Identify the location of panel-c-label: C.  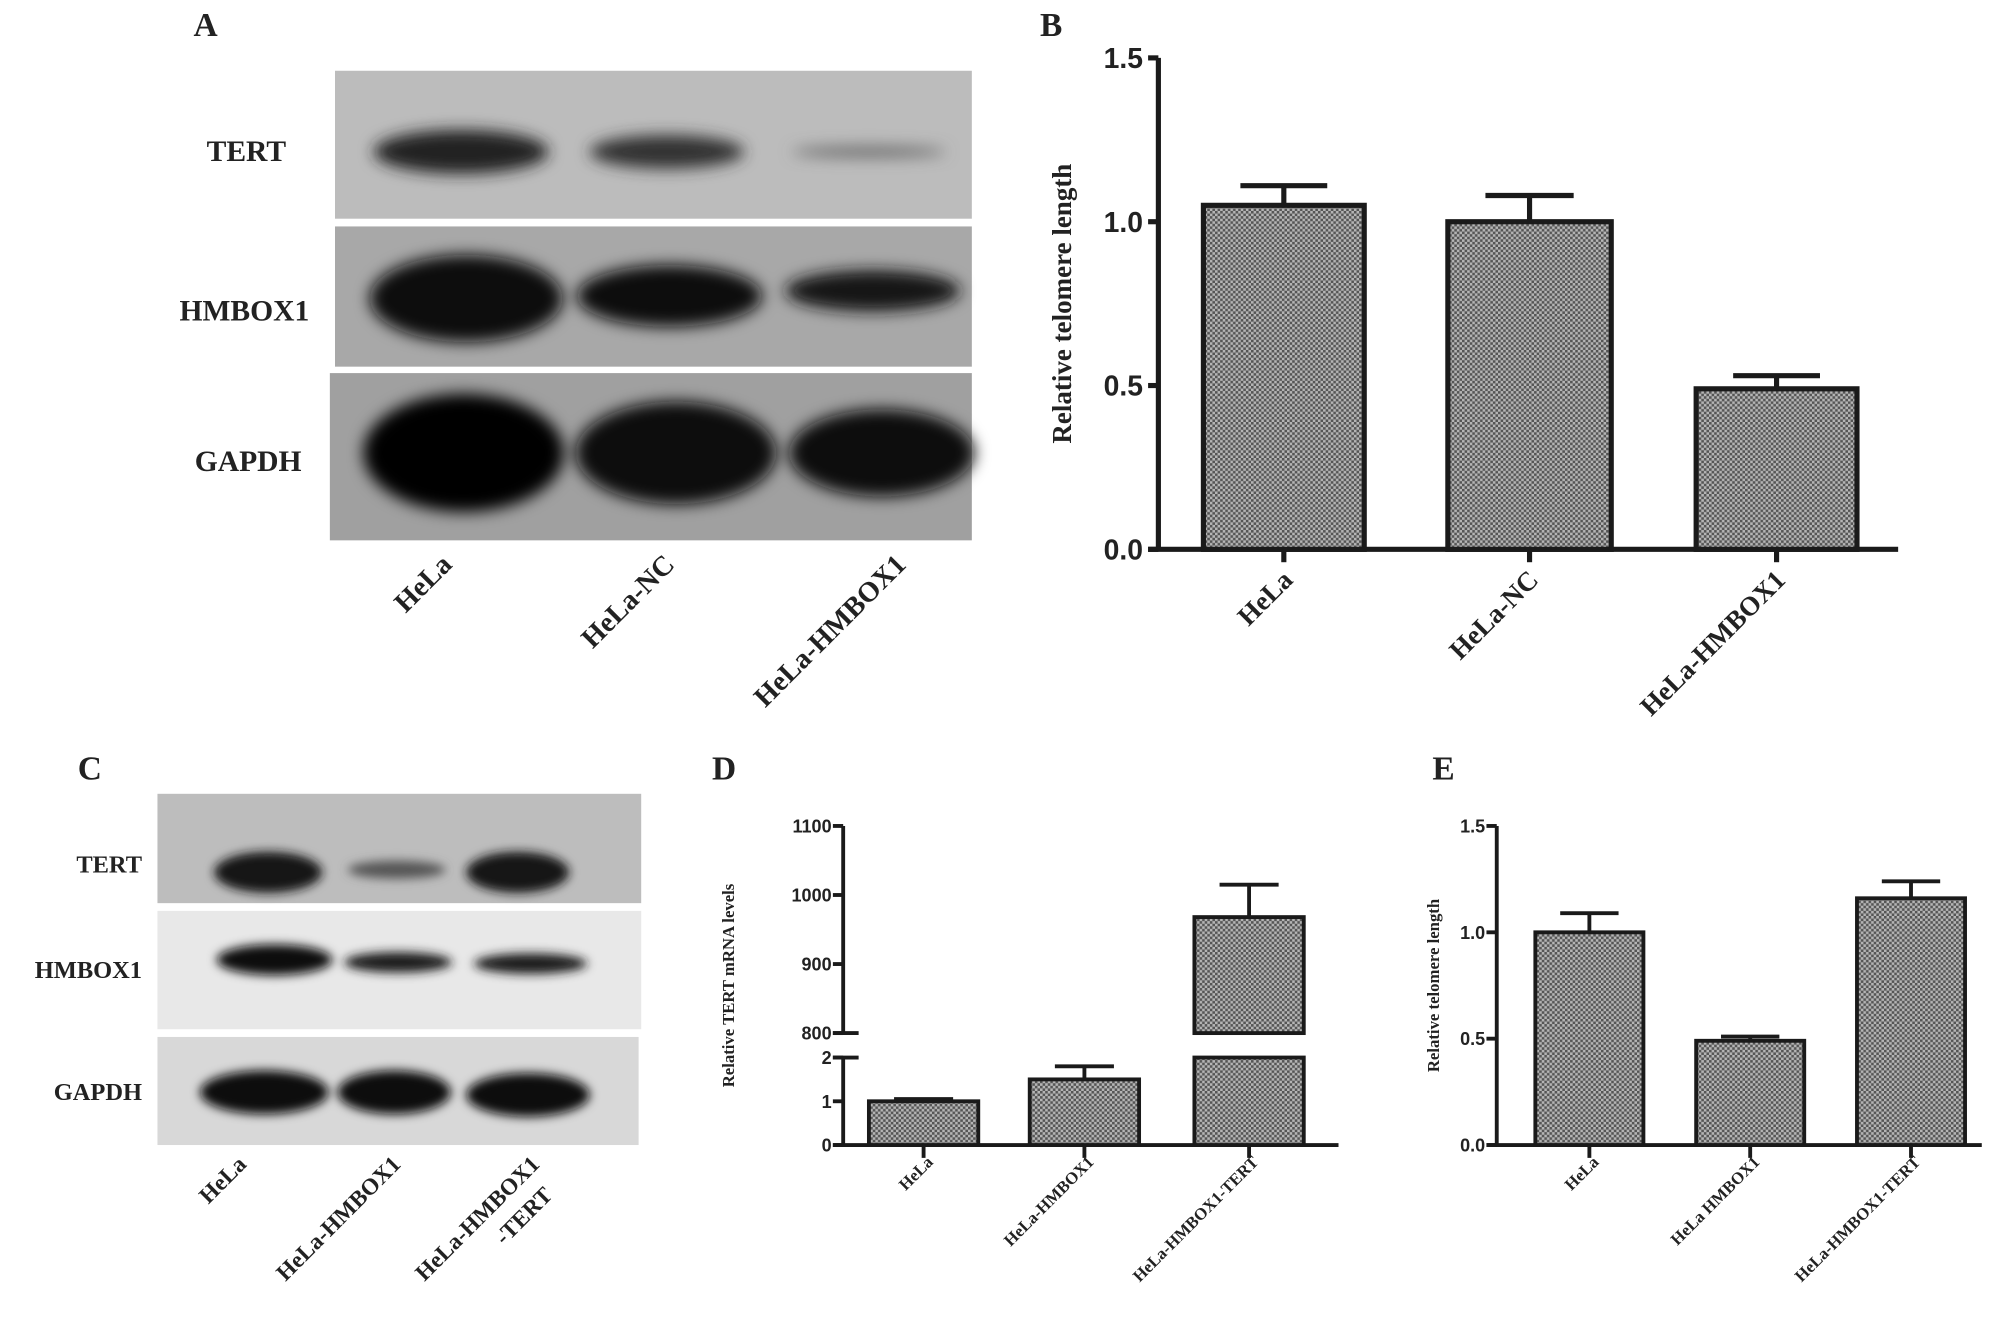
(90, 769).